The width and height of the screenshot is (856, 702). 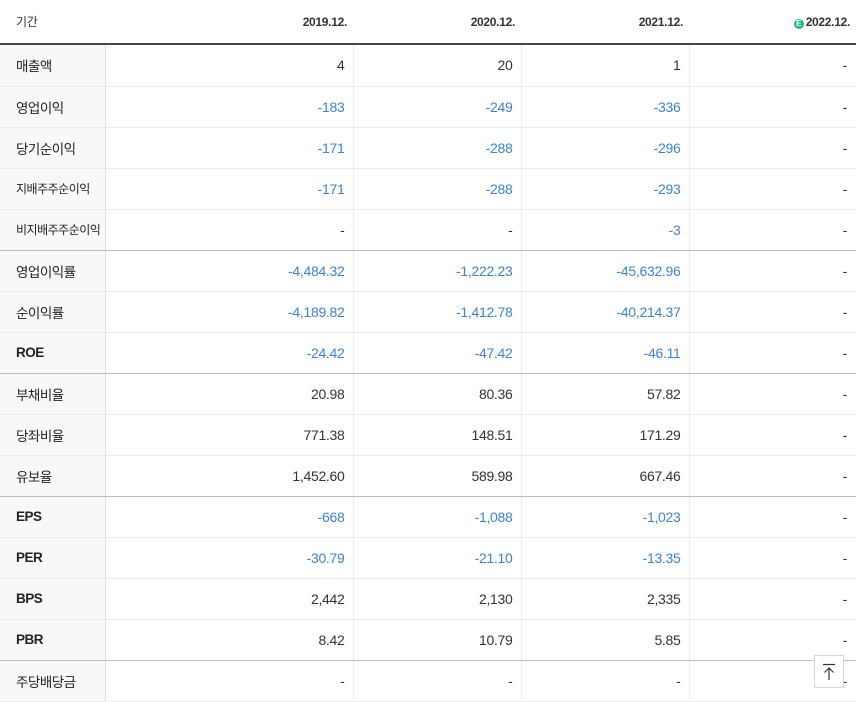 I want to click on row-value: -293, so click(x=605, y=189).